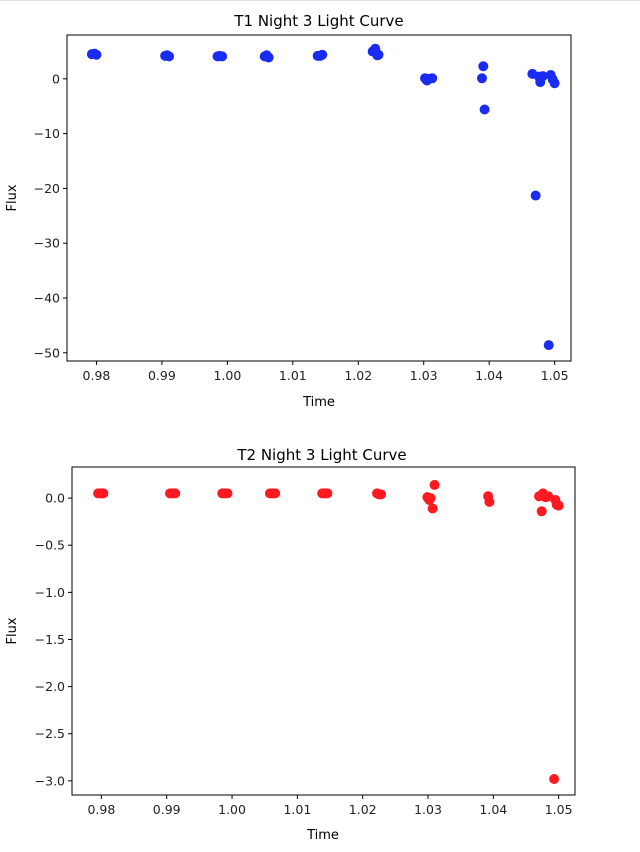 This screenshot has height=852, width=640. I want to click on t1-y-tick-label: −50, so click(47, 352).